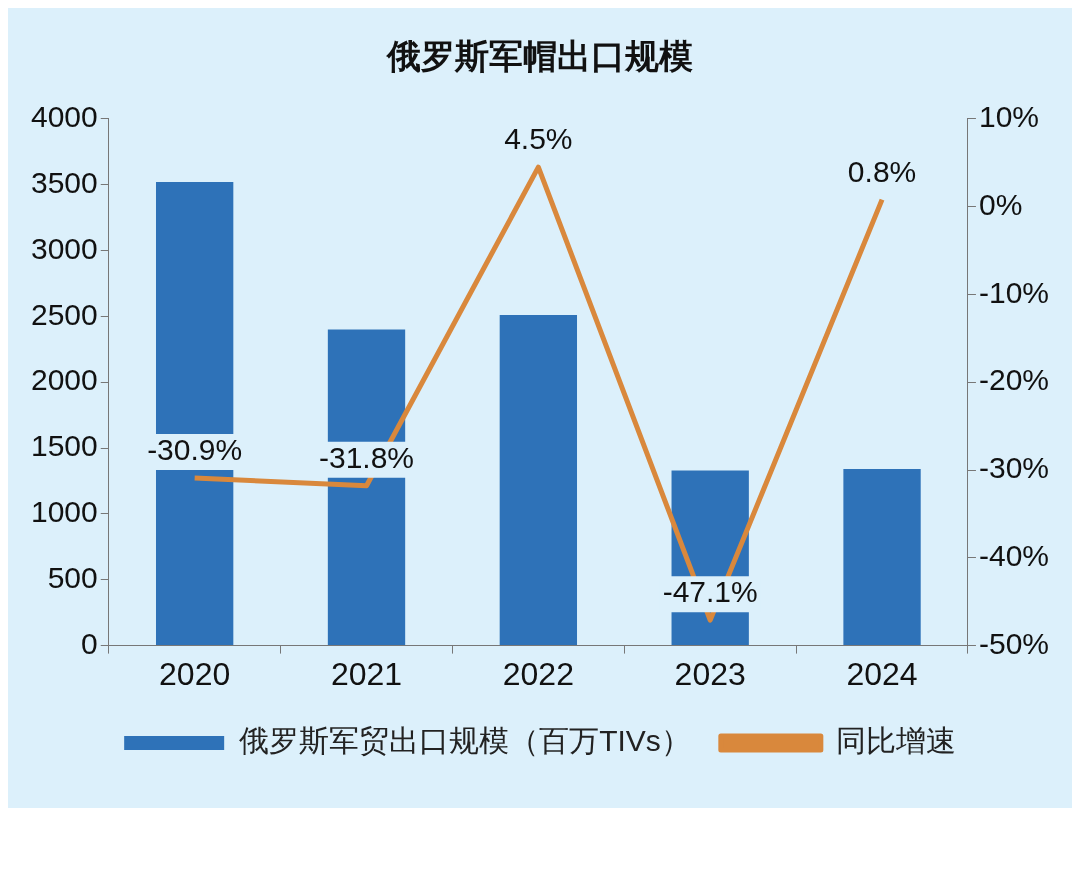 This screenshot has width=1080, height=895. I want to click on x-tick-label: 2022, so click(538, 673).